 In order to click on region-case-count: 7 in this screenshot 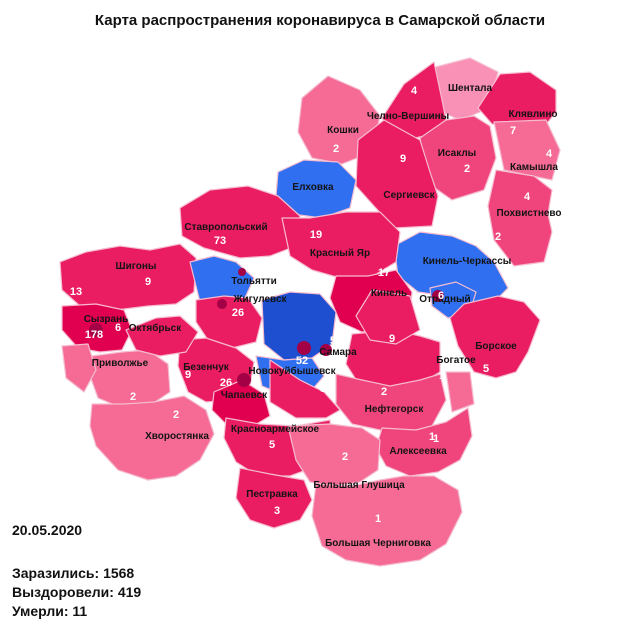, I will do `click(513, 131)`.